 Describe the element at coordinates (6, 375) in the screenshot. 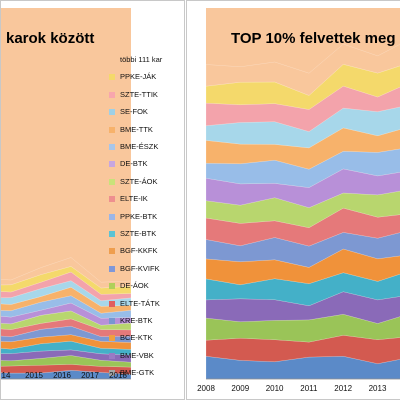

I see `x-tick-label: 14` at that location.